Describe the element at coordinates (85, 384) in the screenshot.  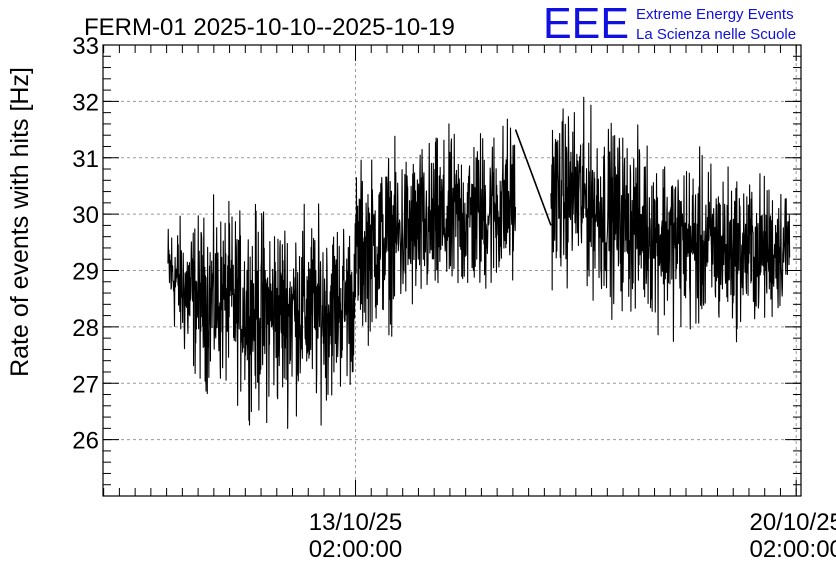
I see `y-tick-label: 27` at that location.